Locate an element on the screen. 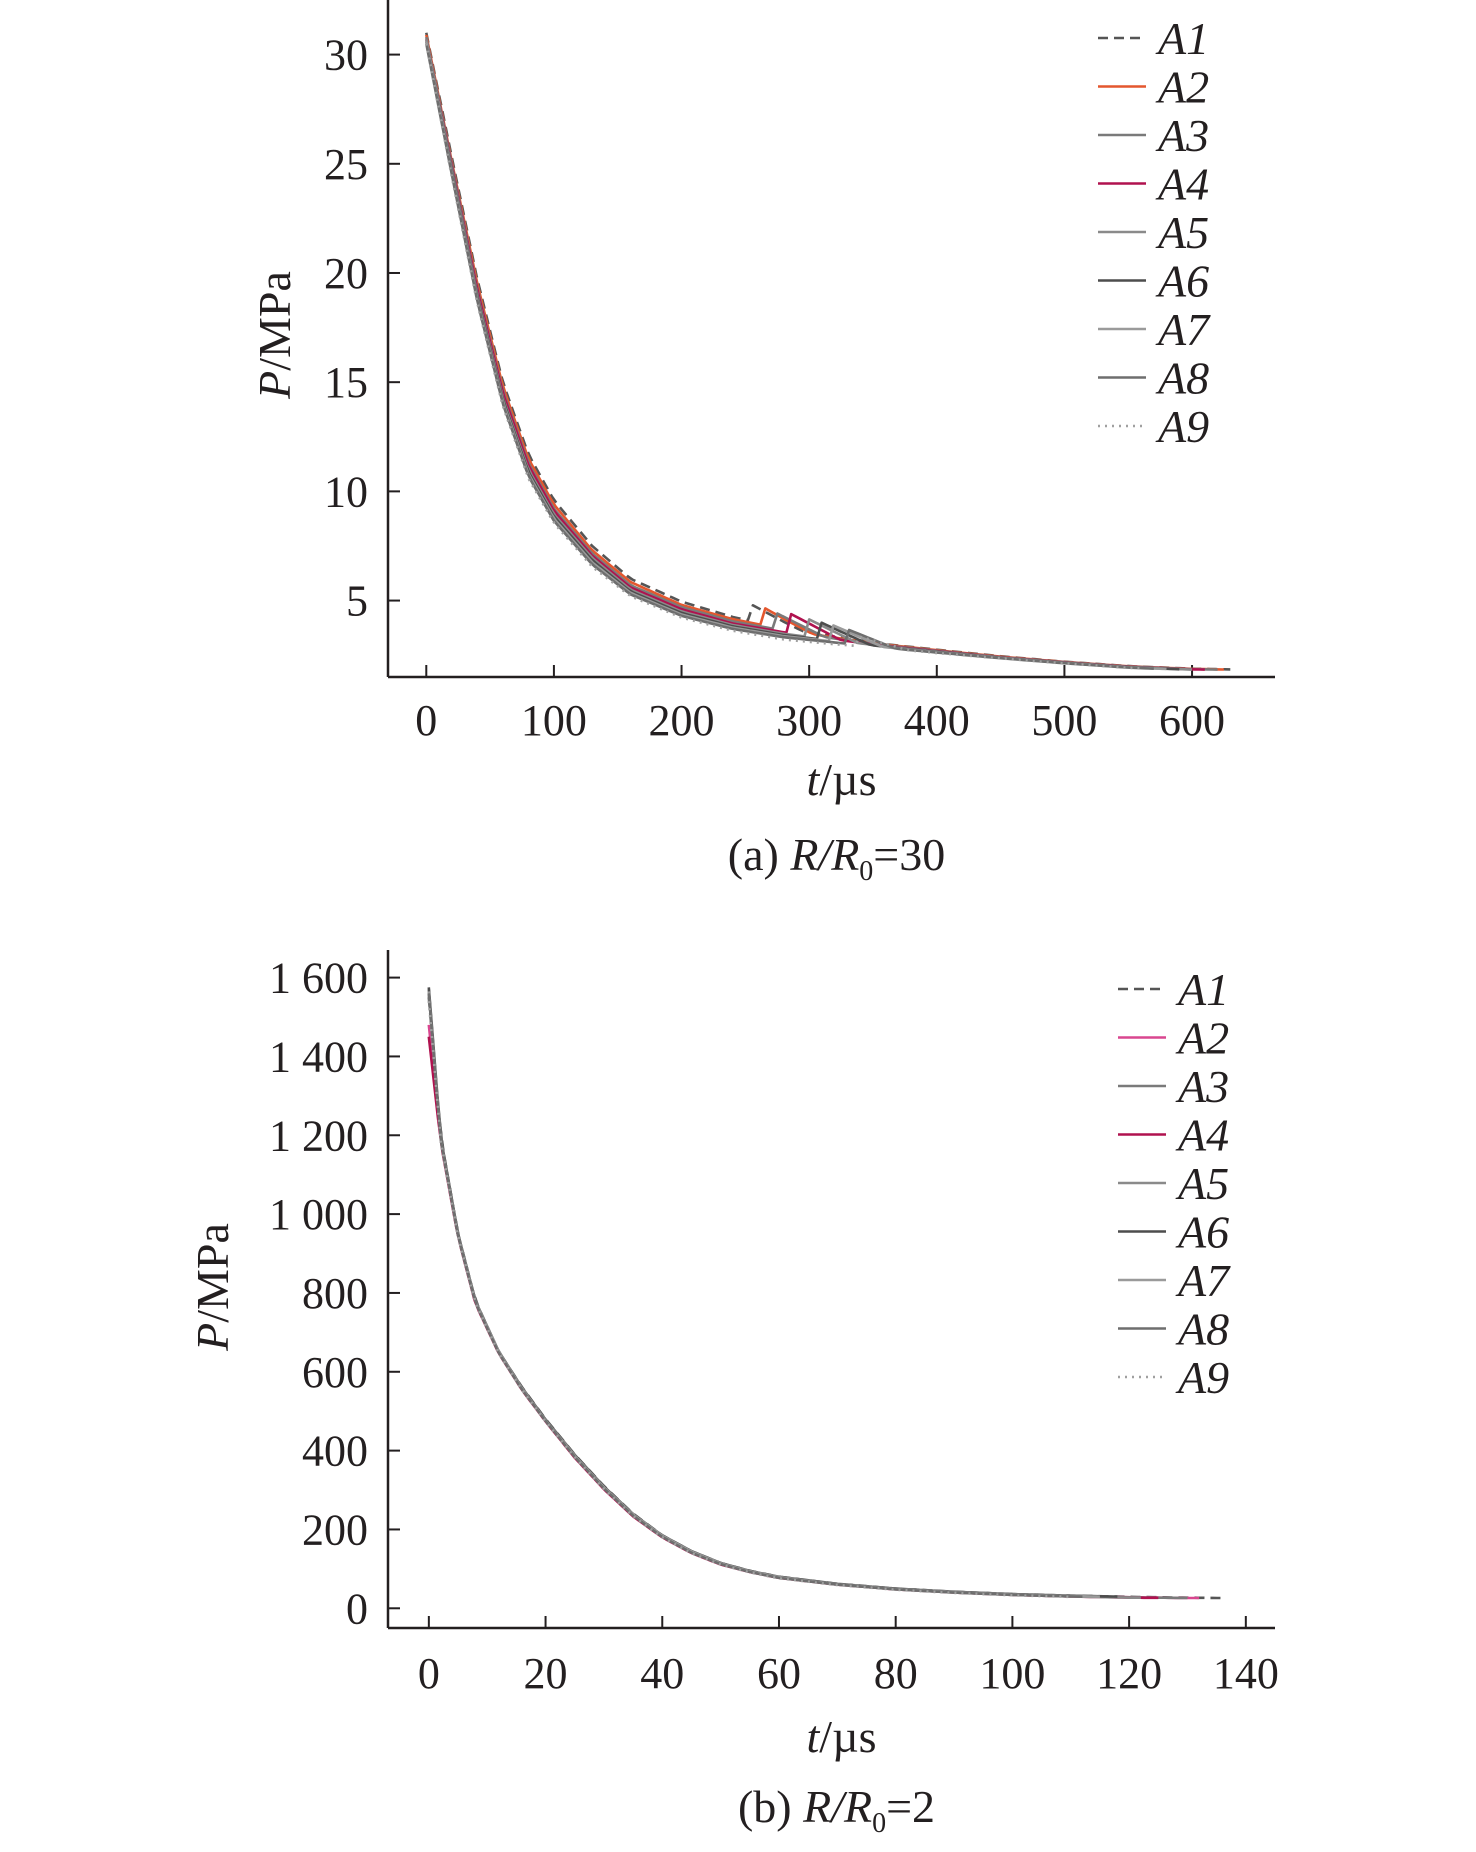  y-tick-label: 600 is located at coordinates (335, 1372).